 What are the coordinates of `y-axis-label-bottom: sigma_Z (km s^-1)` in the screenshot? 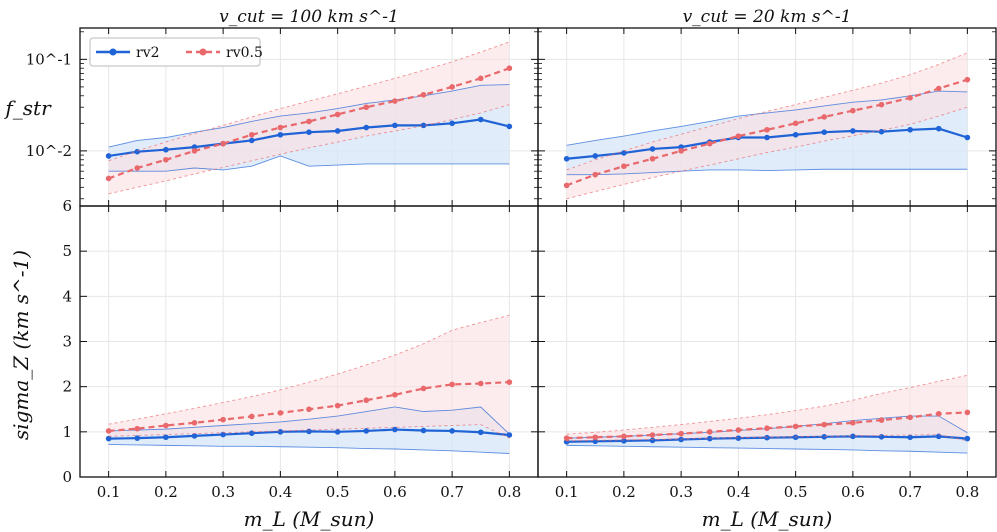 It's located at (21, 345).